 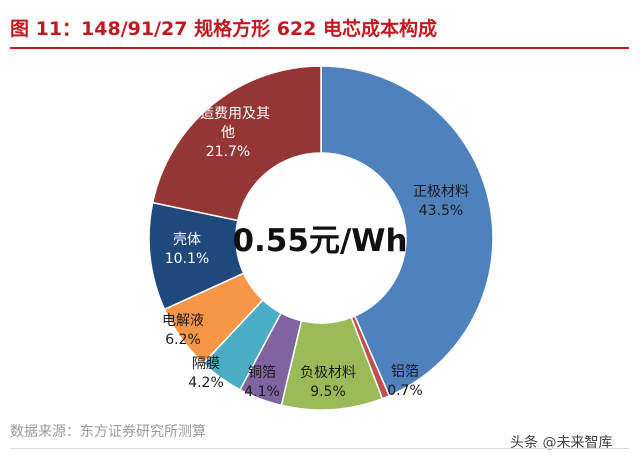 I want to click on slice-value-7: 10.1%, so click(x=187, y=259).